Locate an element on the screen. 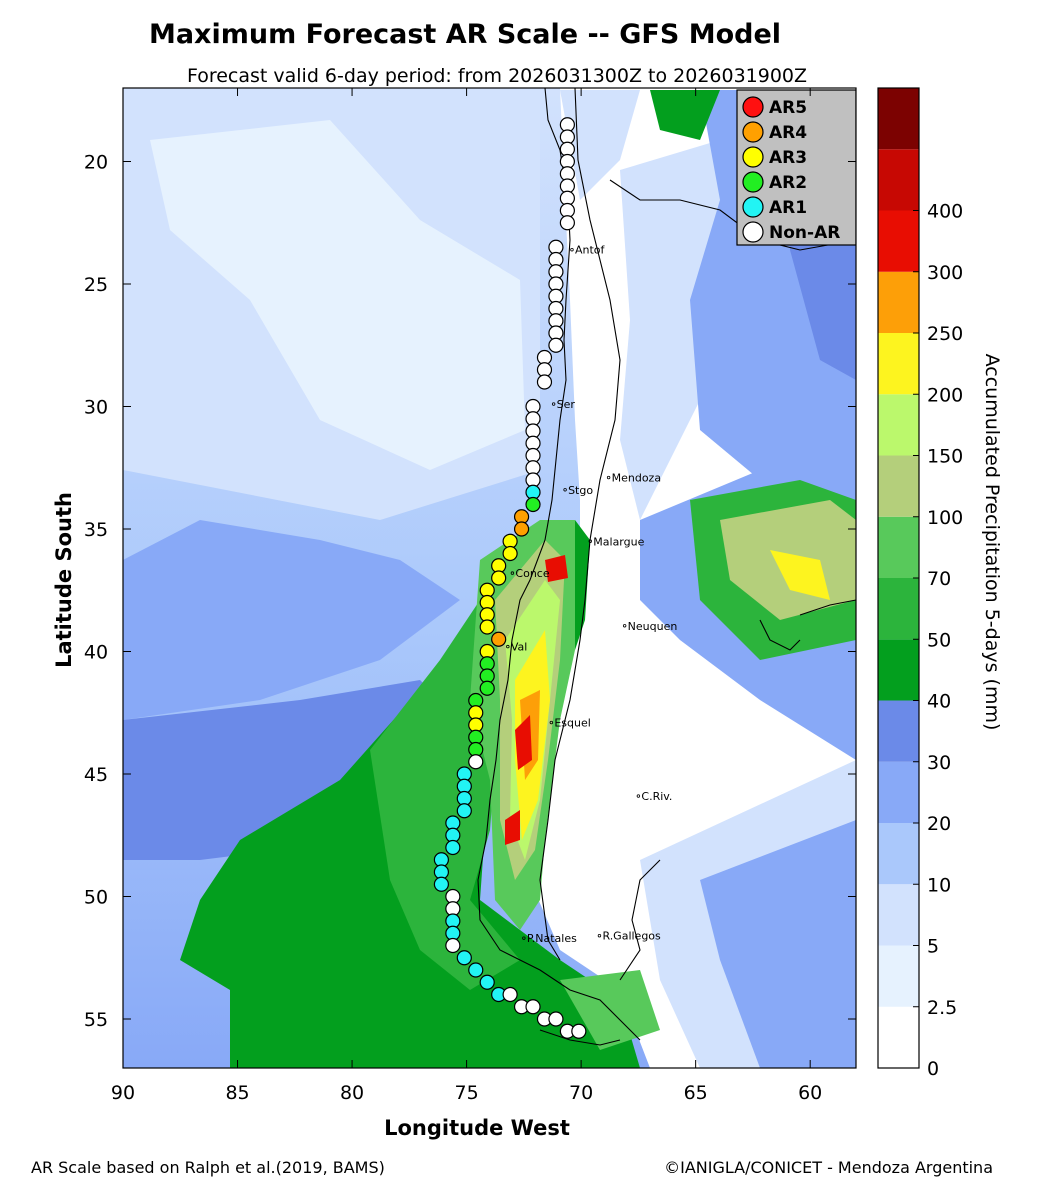 The height and width of the screenshot is (1200, 1050). y-tick-label: 40 is located at coordinates (96, 653).